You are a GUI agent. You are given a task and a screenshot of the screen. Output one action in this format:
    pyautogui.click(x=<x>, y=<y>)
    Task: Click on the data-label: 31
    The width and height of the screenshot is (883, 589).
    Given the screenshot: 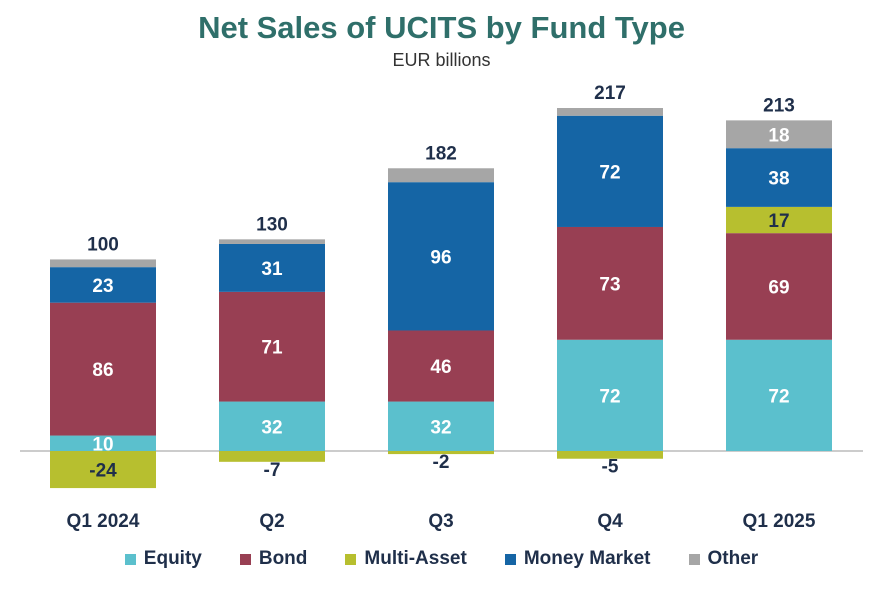 What is the action you would take?
    pyautogui.click(x=272, y=269)
    